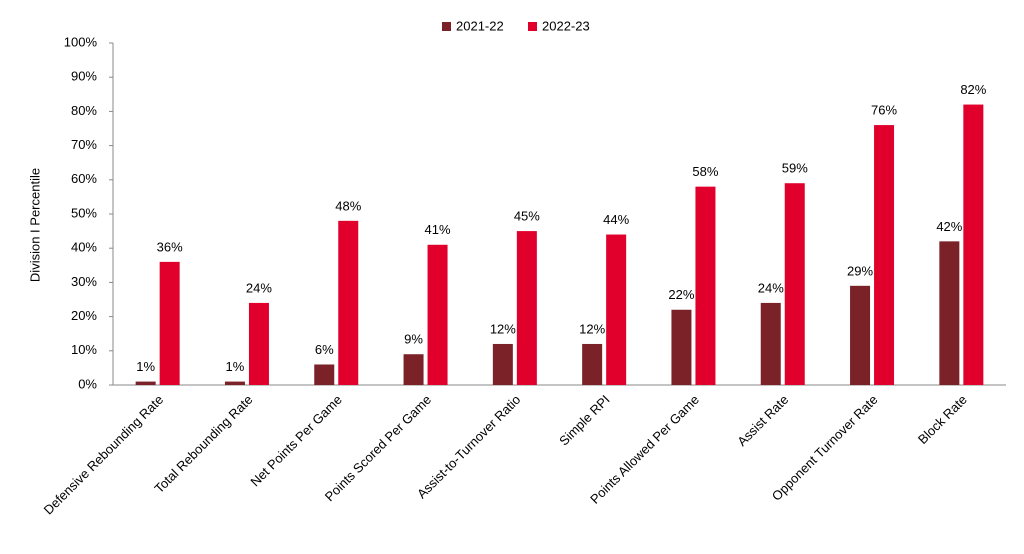 The width and height of the screenshot is (1024, 554). Describe the element at coordinates (413, 339) in the screenshot. I see `value-label: 9%` at that location.